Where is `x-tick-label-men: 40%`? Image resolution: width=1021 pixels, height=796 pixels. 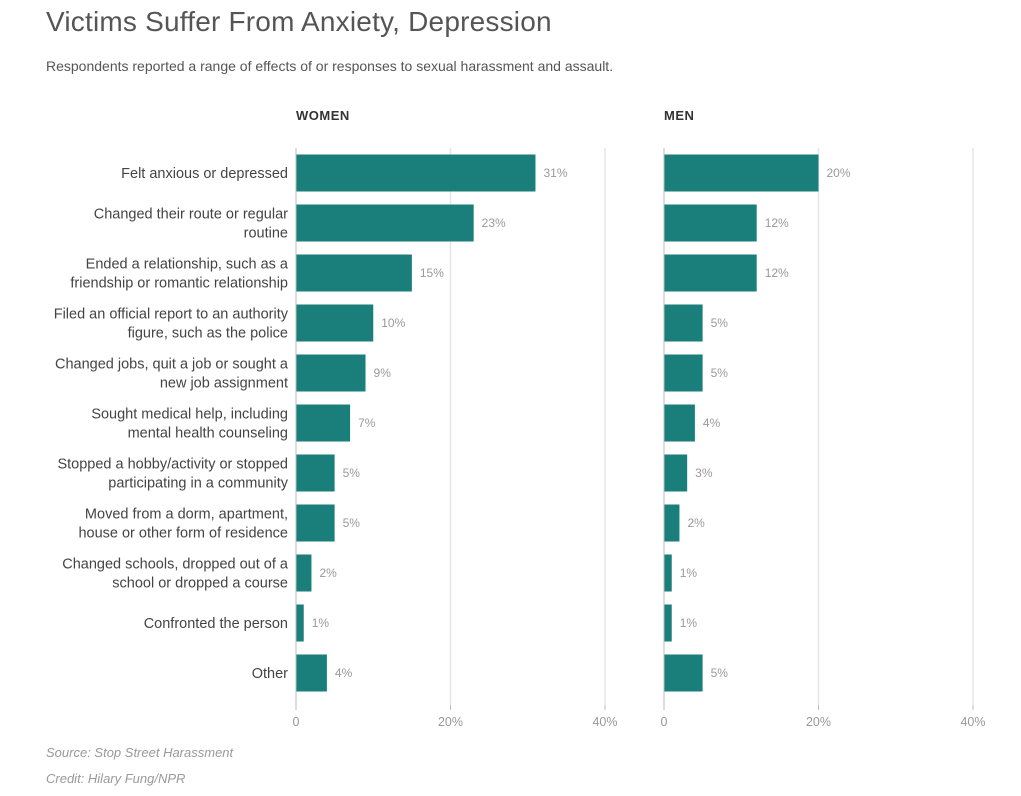
x-tick-label-men: 40% is located at coordinates (972, 722).